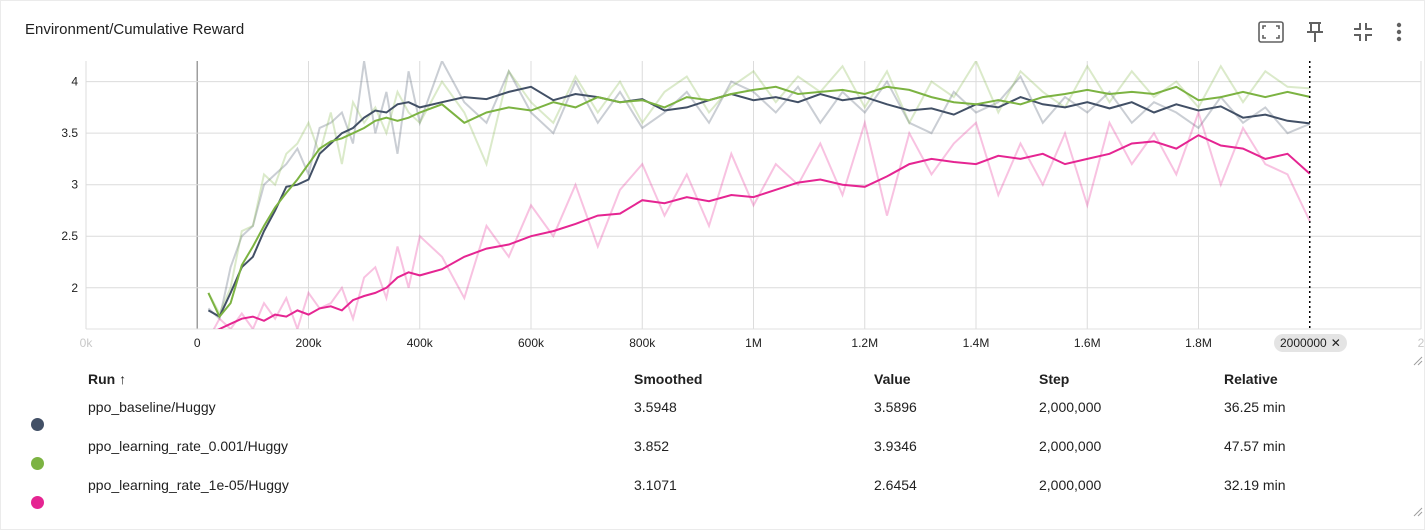 The image size is (1425, 530). What do you see at coordinates (197, 343) in the screenshot?
I see `x-tick-label: 0` at bounding box center [197, 343].